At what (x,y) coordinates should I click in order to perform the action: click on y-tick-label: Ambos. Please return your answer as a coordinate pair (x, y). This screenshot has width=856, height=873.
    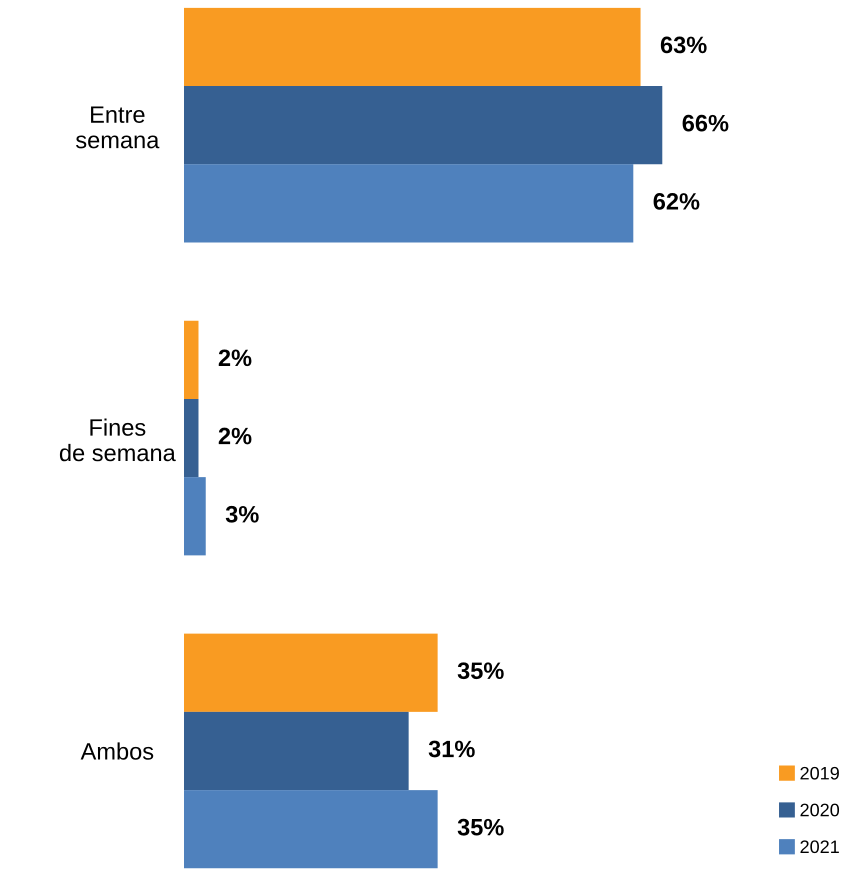
    Looking at the image, I should click on (117, 751).